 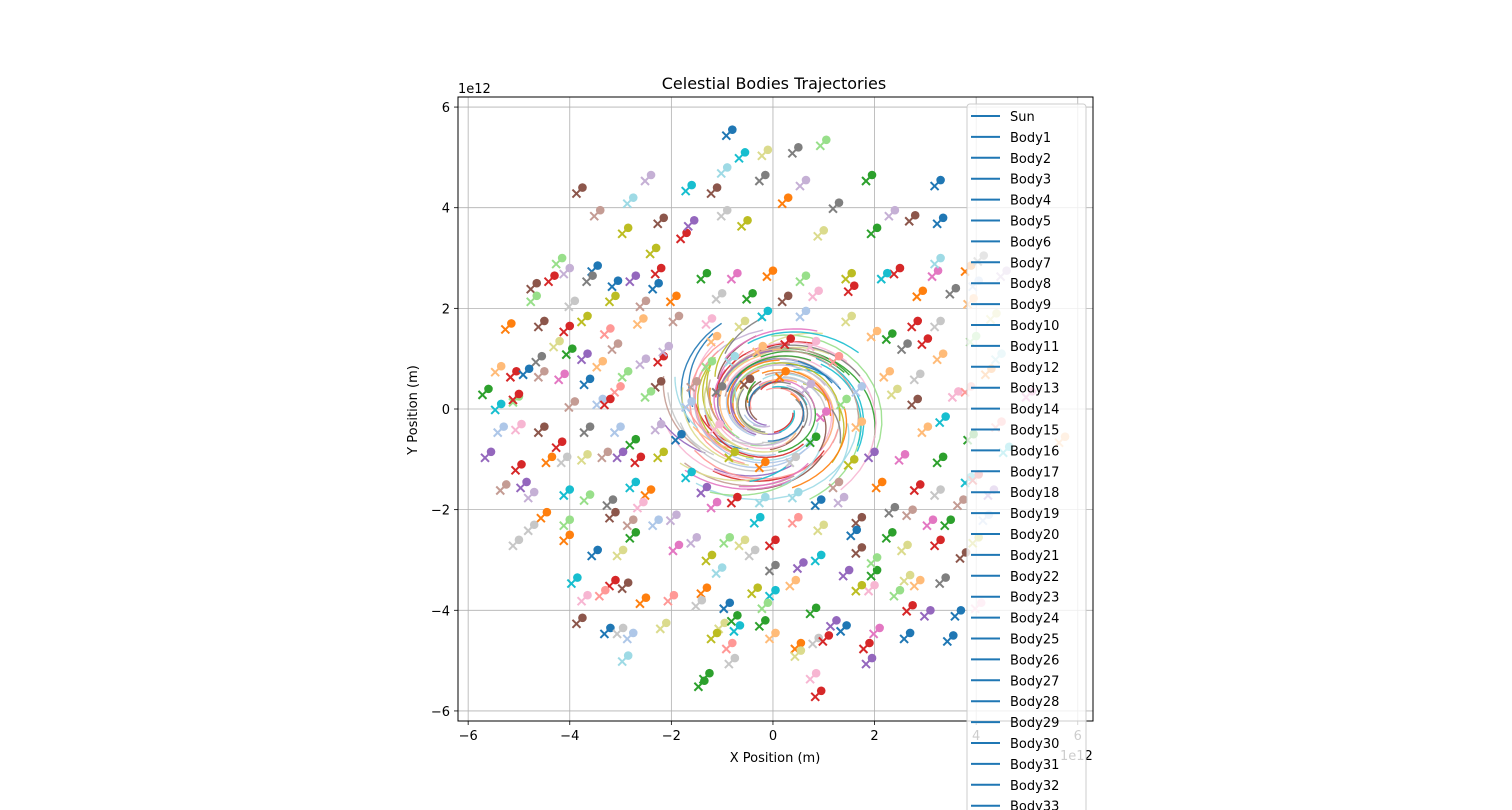 What do you see at coordinates (1034, 640) in the screenshot?
I see `legend-label: Body25` at bounding box center [1034, 640].